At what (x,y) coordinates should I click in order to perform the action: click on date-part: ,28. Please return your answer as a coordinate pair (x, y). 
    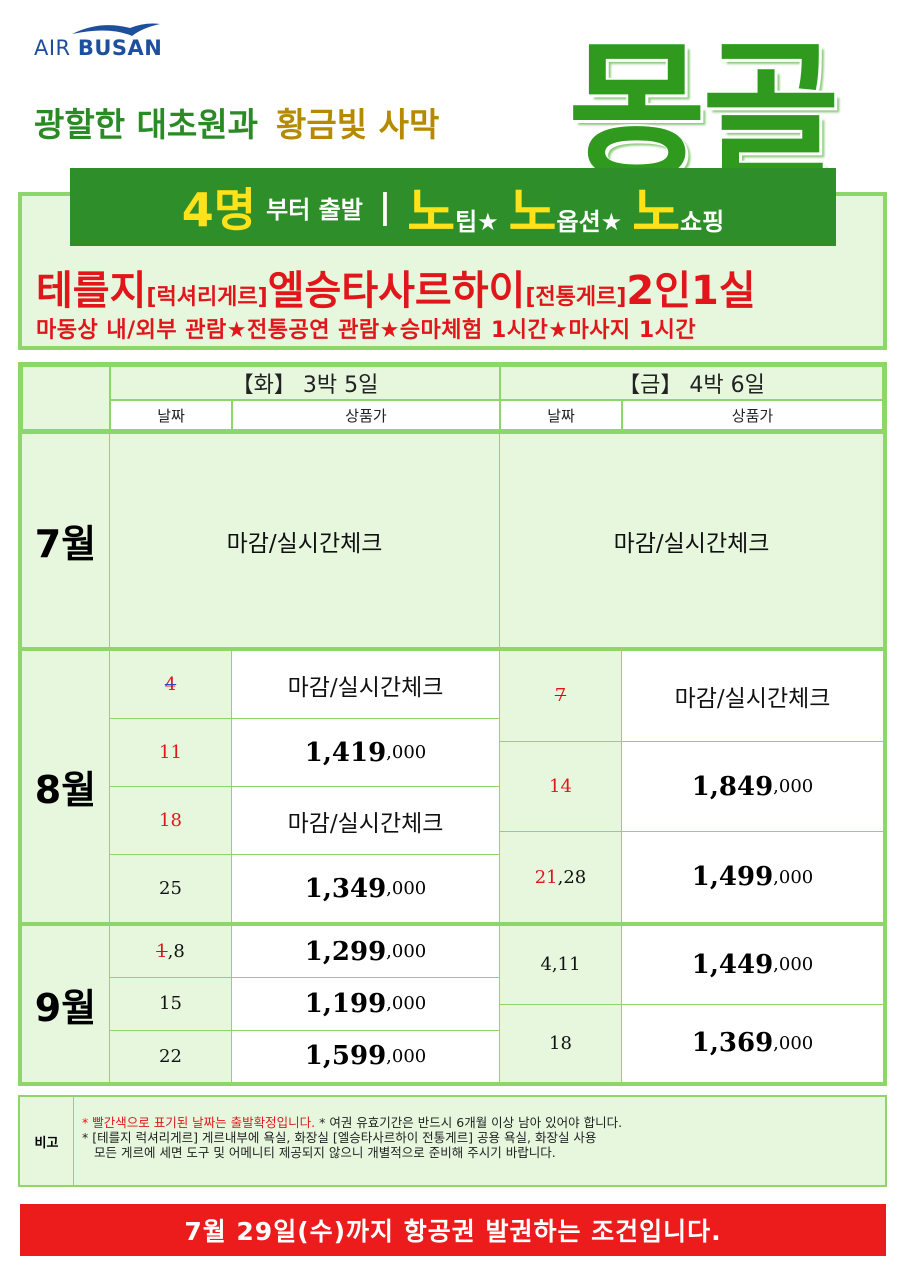
    Looking at the image, I should click on (572, 877).